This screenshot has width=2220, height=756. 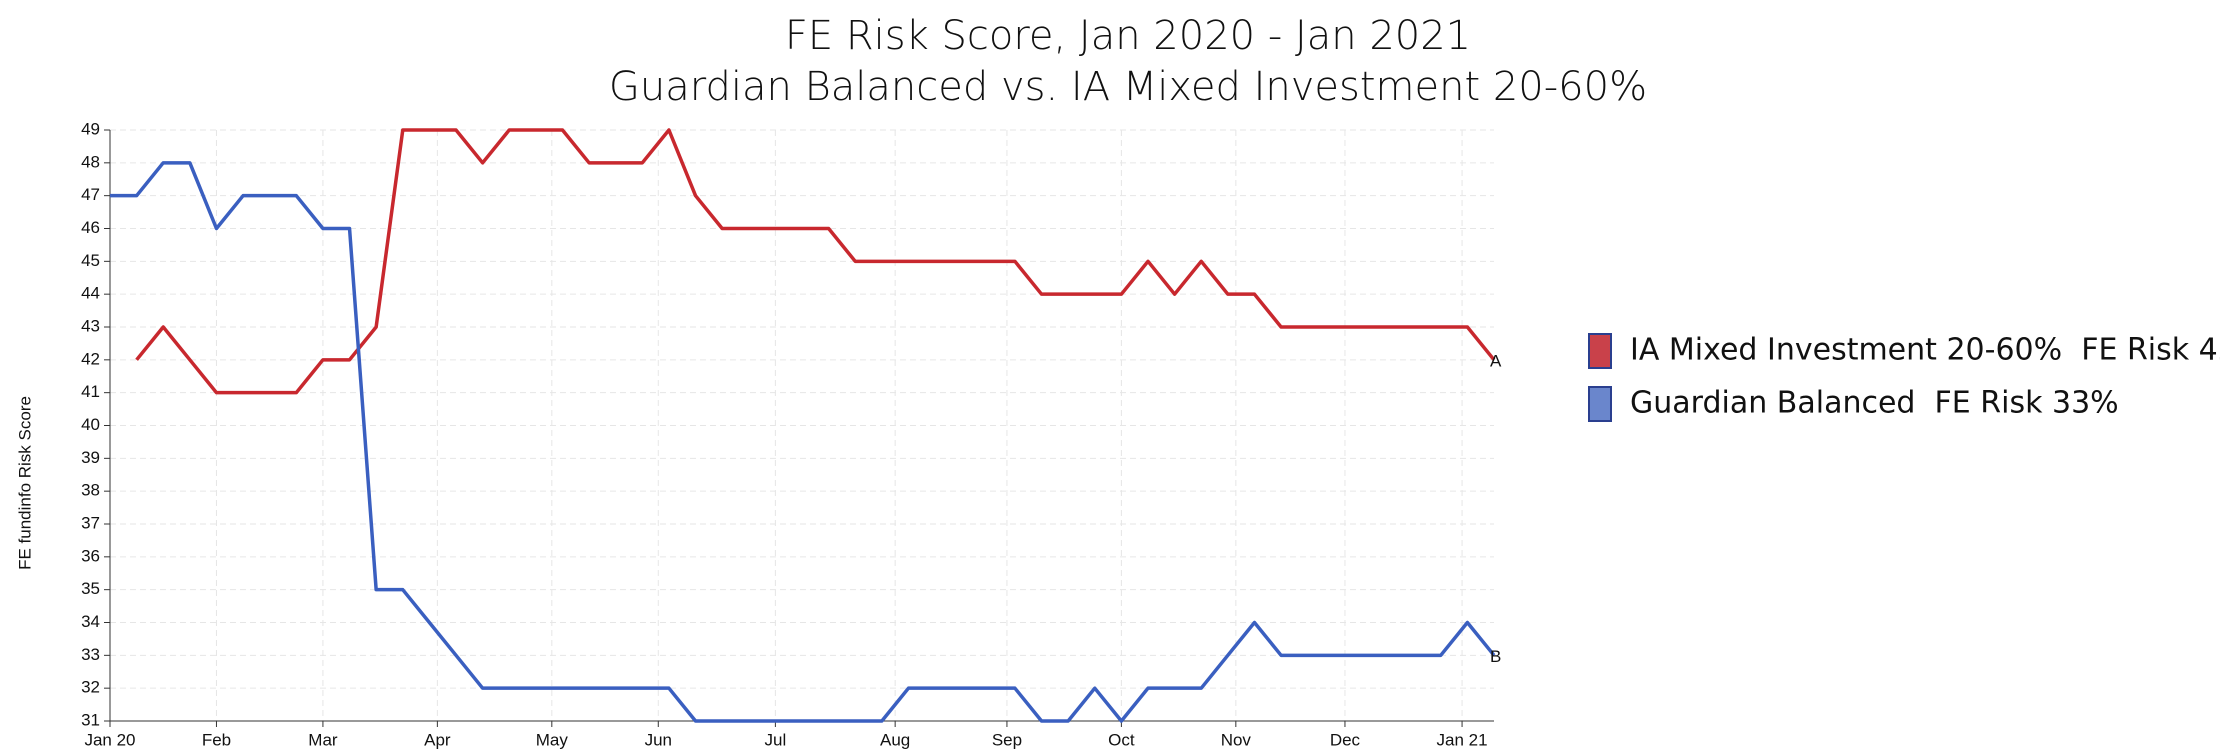 What do you see at coordinates (1495, 656) in the screenshot?
I see `end-label: B` at bounding box center [1495, 656].